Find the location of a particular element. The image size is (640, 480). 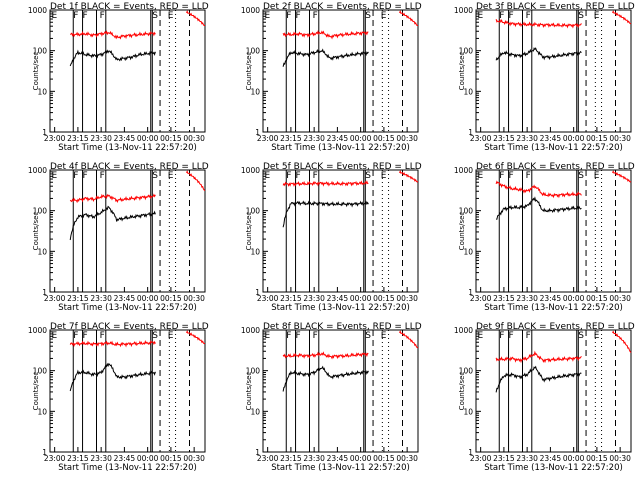

chart-title: Det 9f BLACK = Events, RED = LLD is located at coordinates (555, 327).